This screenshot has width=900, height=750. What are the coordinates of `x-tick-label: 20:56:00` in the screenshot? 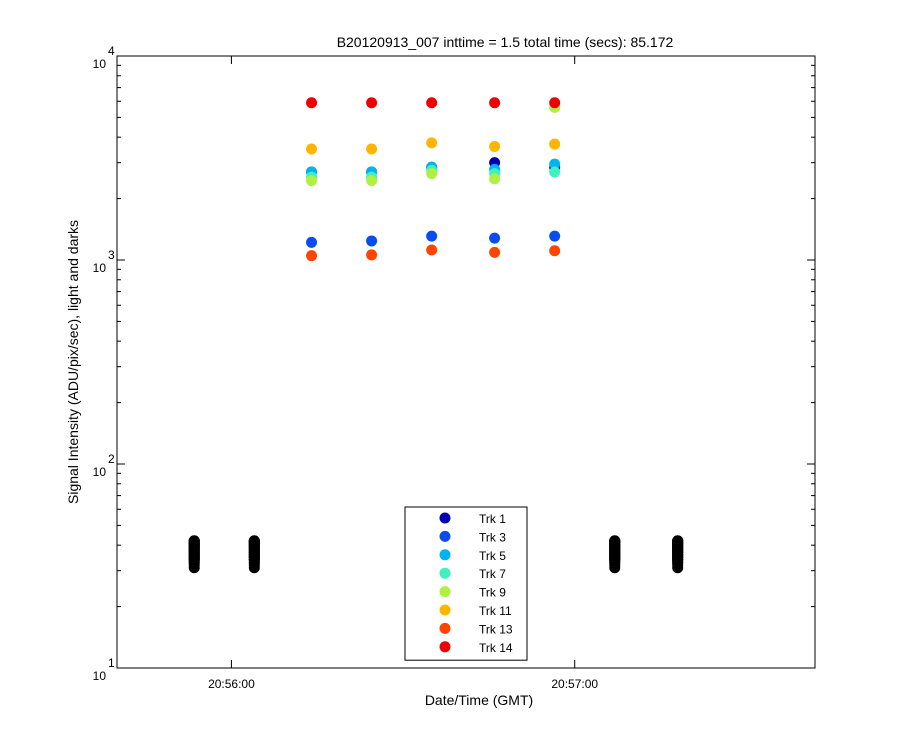 It's located at (231, 684).